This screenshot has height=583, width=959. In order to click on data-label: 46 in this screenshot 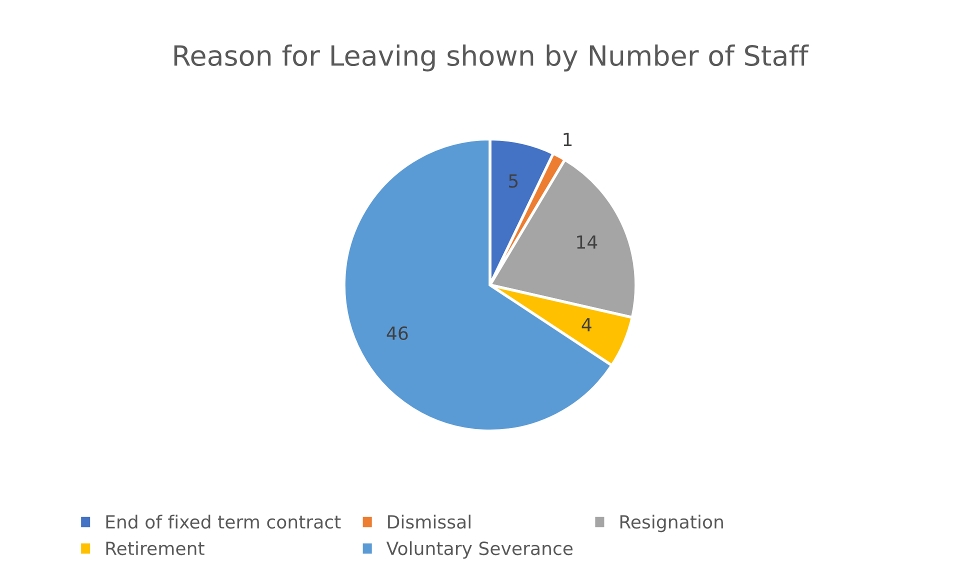, I will do `click(397, 333)`.